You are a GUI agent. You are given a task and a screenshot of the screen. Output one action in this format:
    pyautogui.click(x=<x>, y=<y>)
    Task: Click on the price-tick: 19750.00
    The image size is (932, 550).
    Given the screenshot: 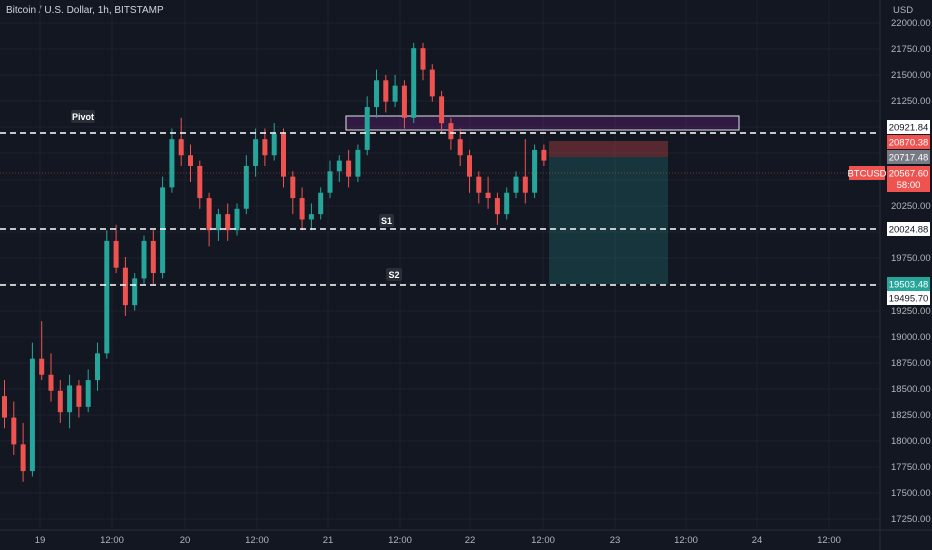 What is the action you would take?
    pyautogui.click(x=911, y=258)
    